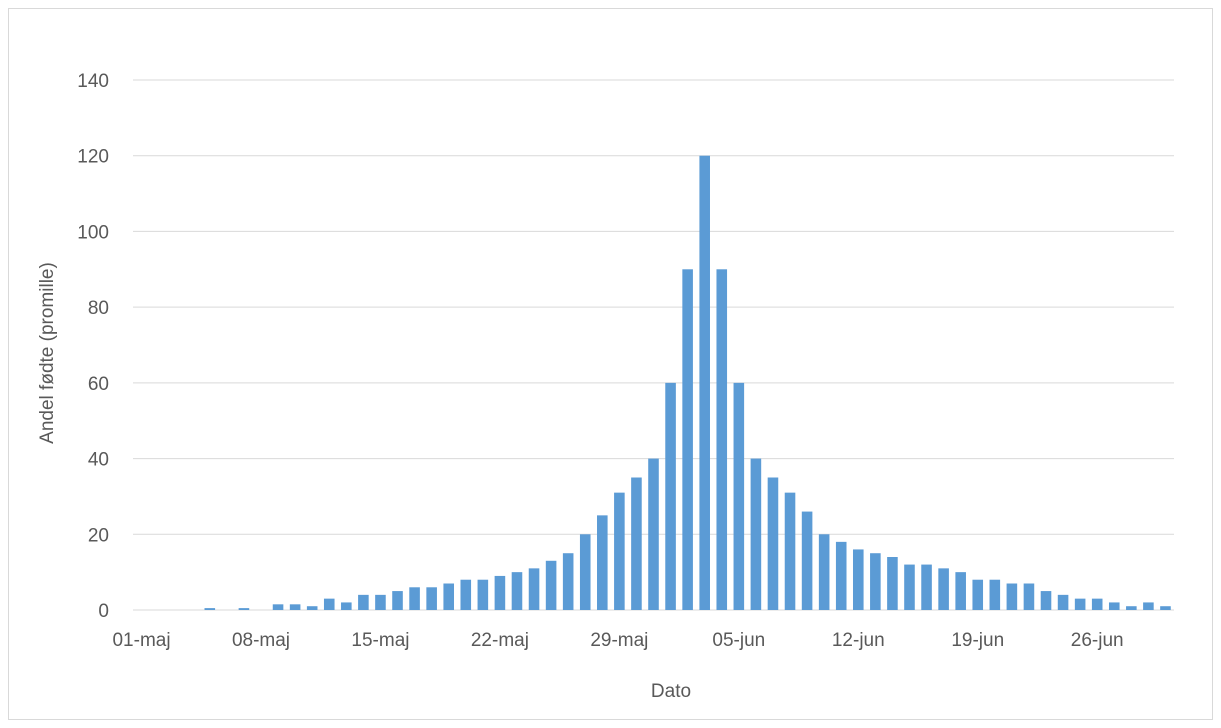 The image size is (1221, 728). I want to click on x-tick-label: 26-jun, so click(1097, 640).